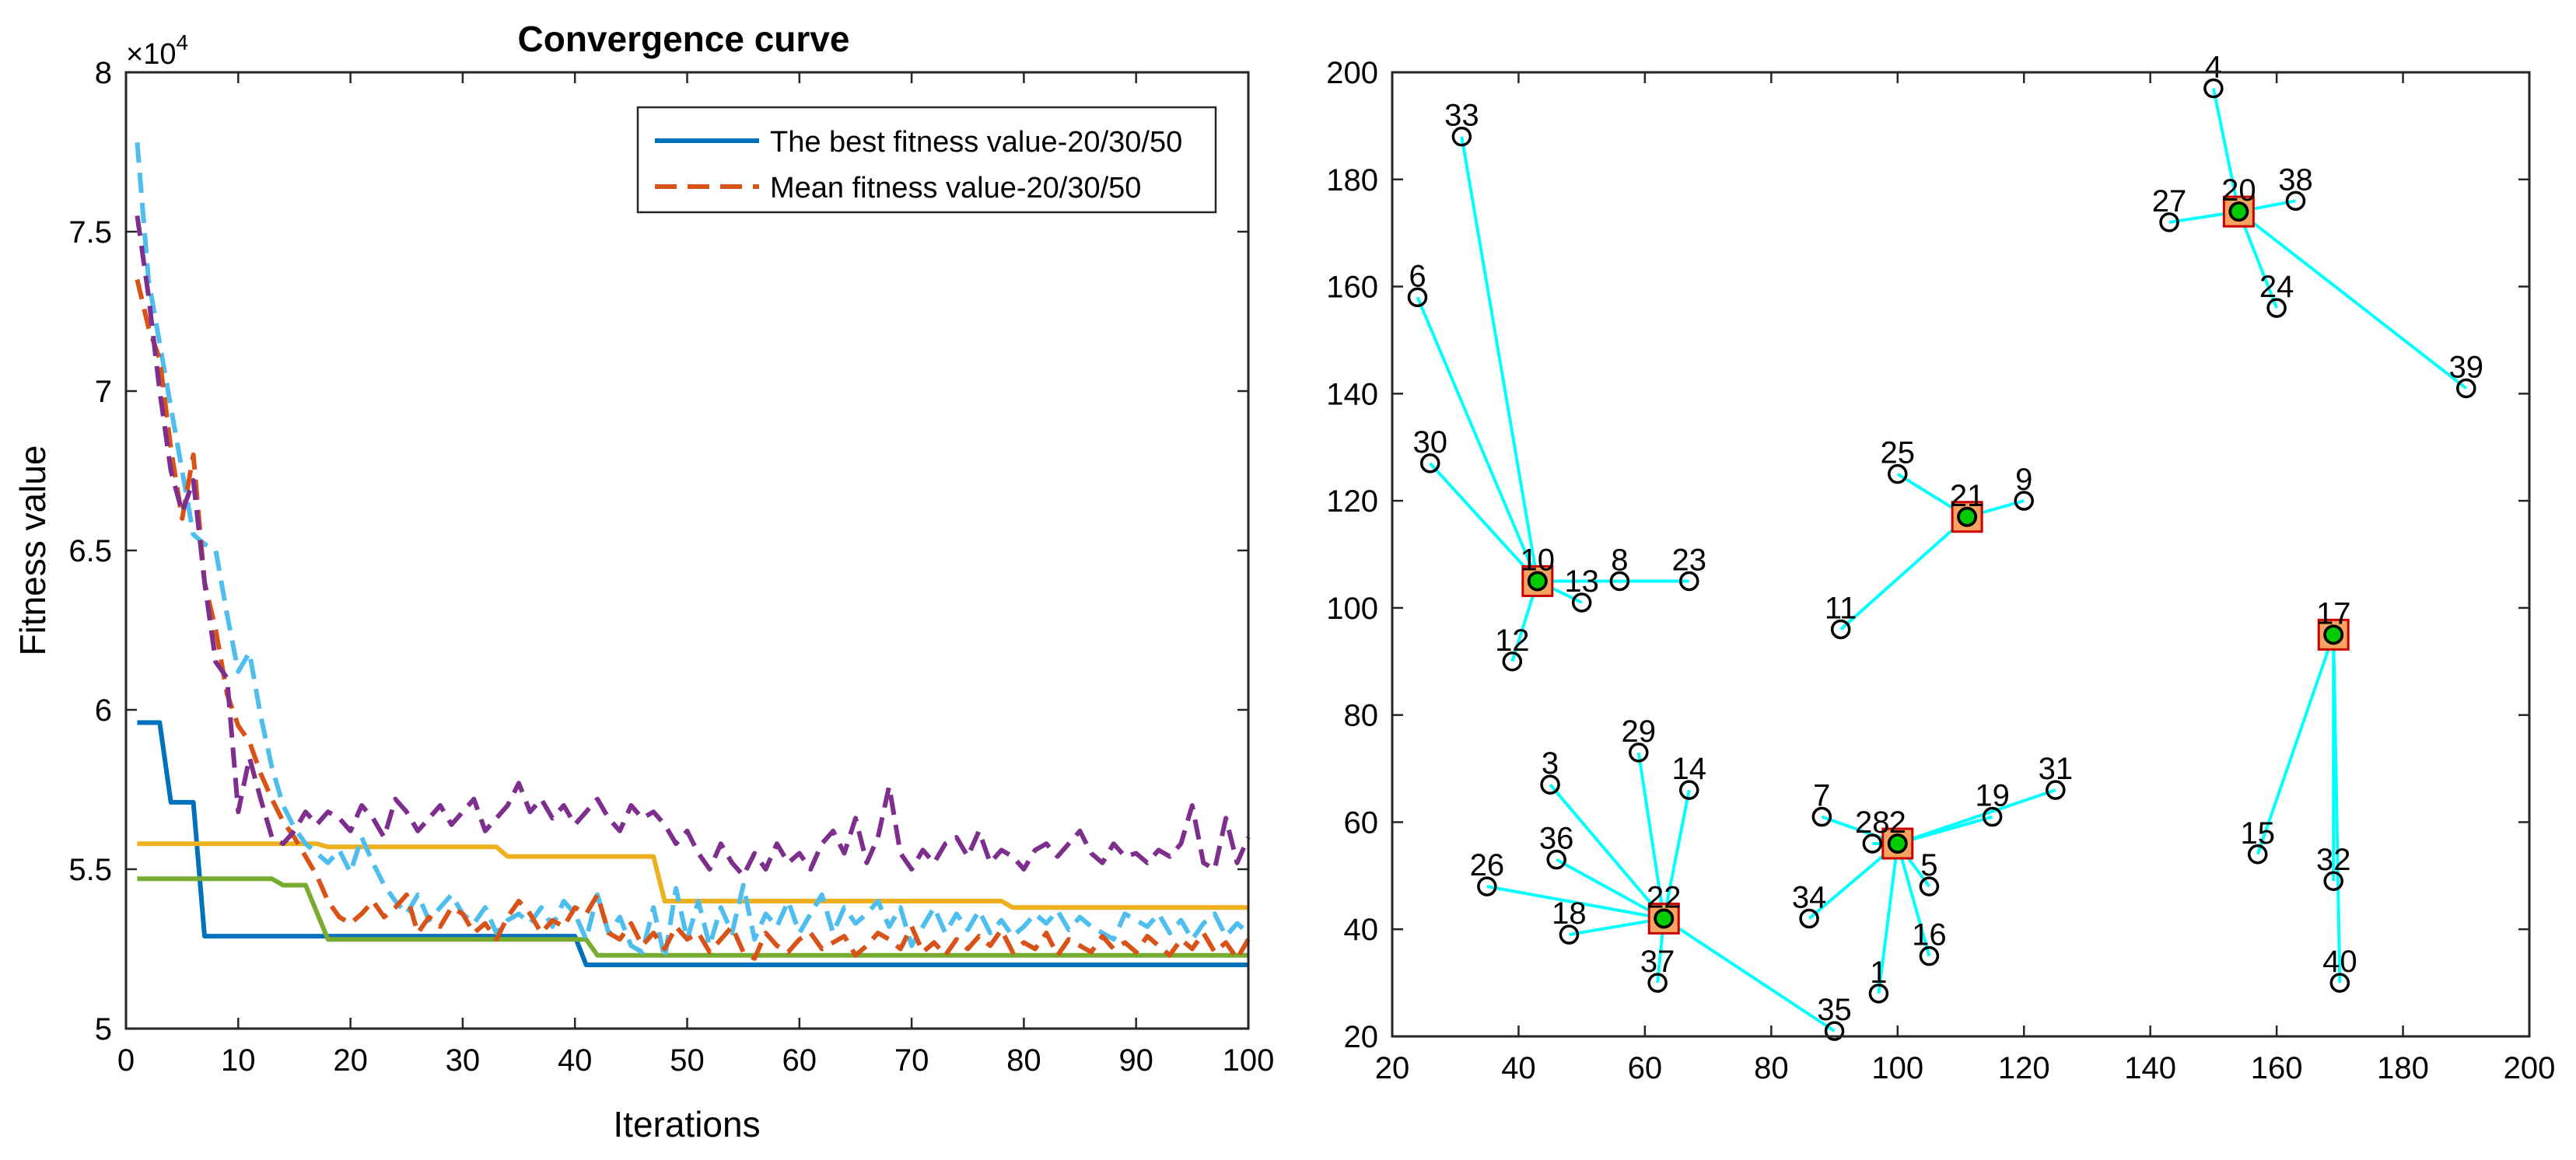 The image size is (2576, 1160). Describe the element at coordinates (1930, 935) in the screenshot. I see `node-label: 16` at that location.